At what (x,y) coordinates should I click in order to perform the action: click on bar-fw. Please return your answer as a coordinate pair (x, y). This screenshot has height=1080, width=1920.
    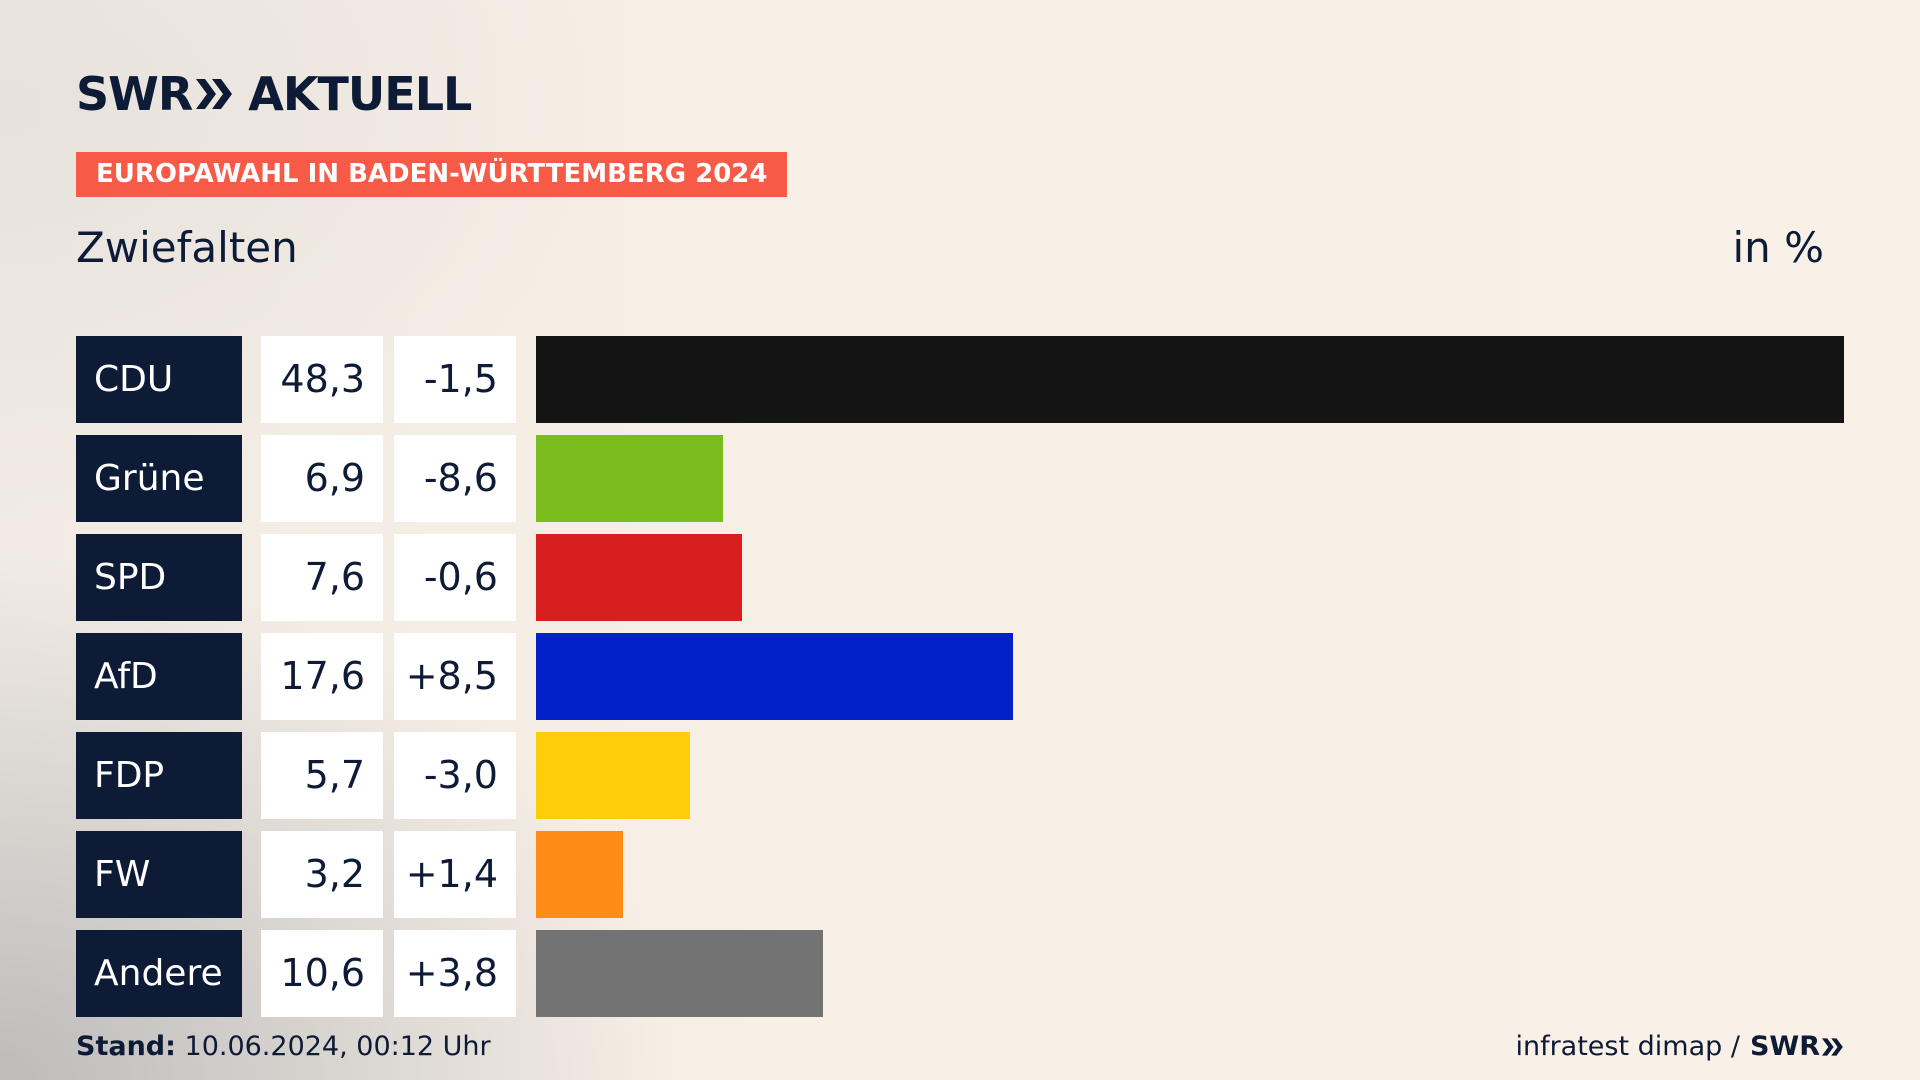
    Looking at the image, I should click on (579, 874).